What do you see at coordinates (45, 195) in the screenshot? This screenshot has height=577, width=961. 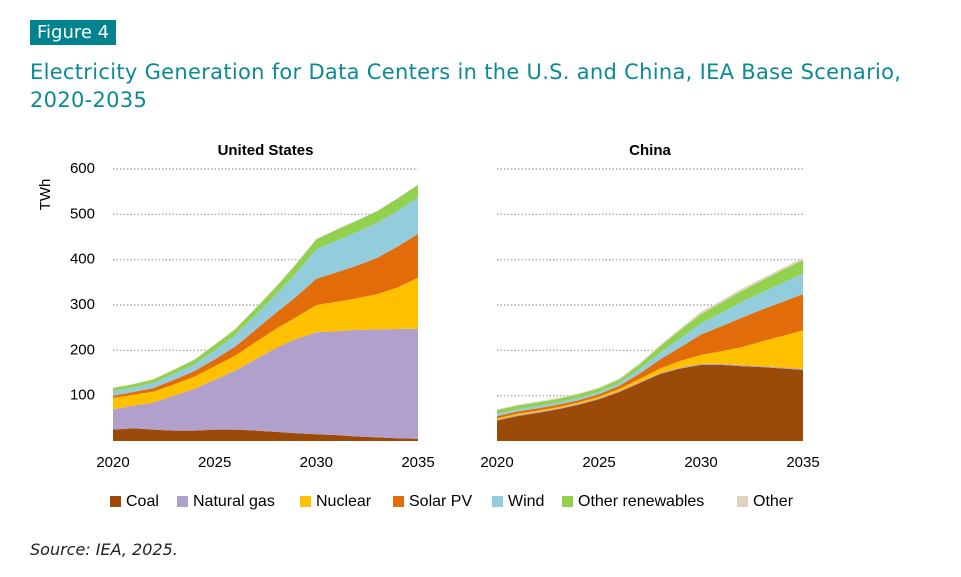 I see `y-axis-label: TWh` at bounding box center [45, 195].